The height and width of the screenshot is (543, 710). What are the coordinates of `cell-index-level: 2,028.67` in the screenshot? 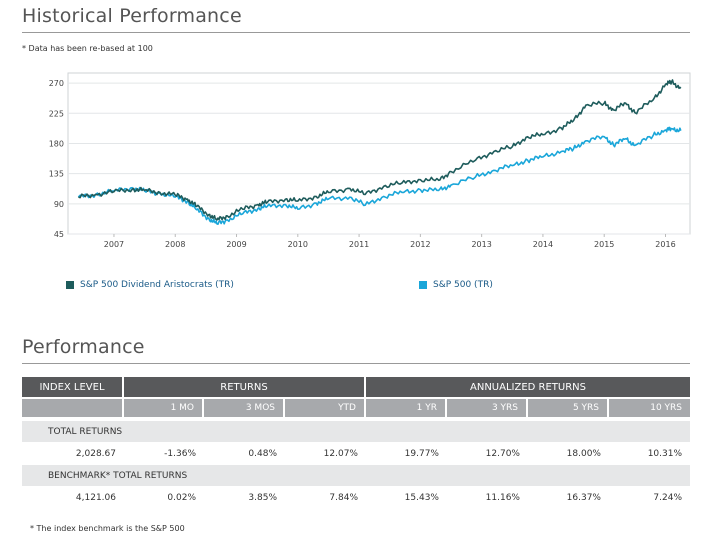 It's located at (95, 453).